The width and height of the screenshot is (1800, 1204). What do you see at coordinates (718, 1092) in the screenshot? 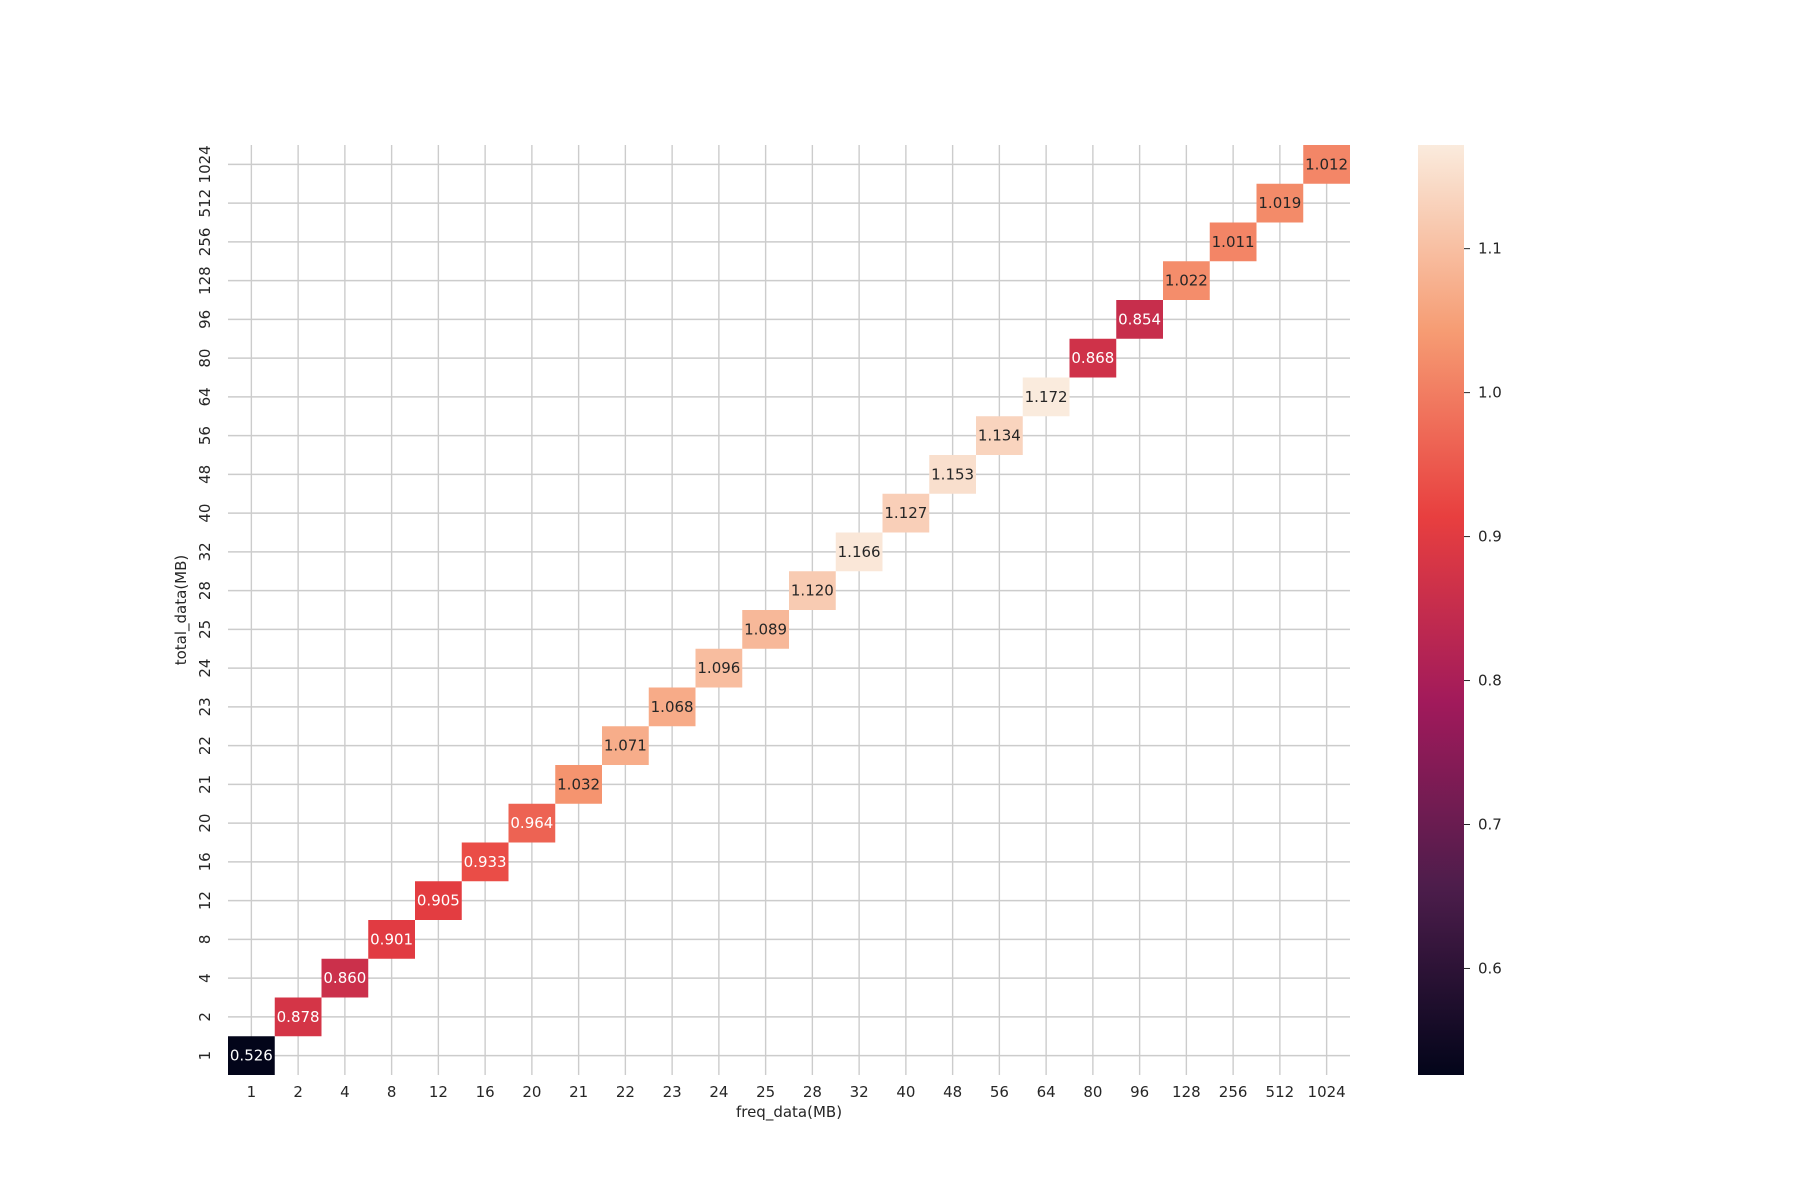
I see `x-tick-label: 24` at bounding box center [718, 1092].